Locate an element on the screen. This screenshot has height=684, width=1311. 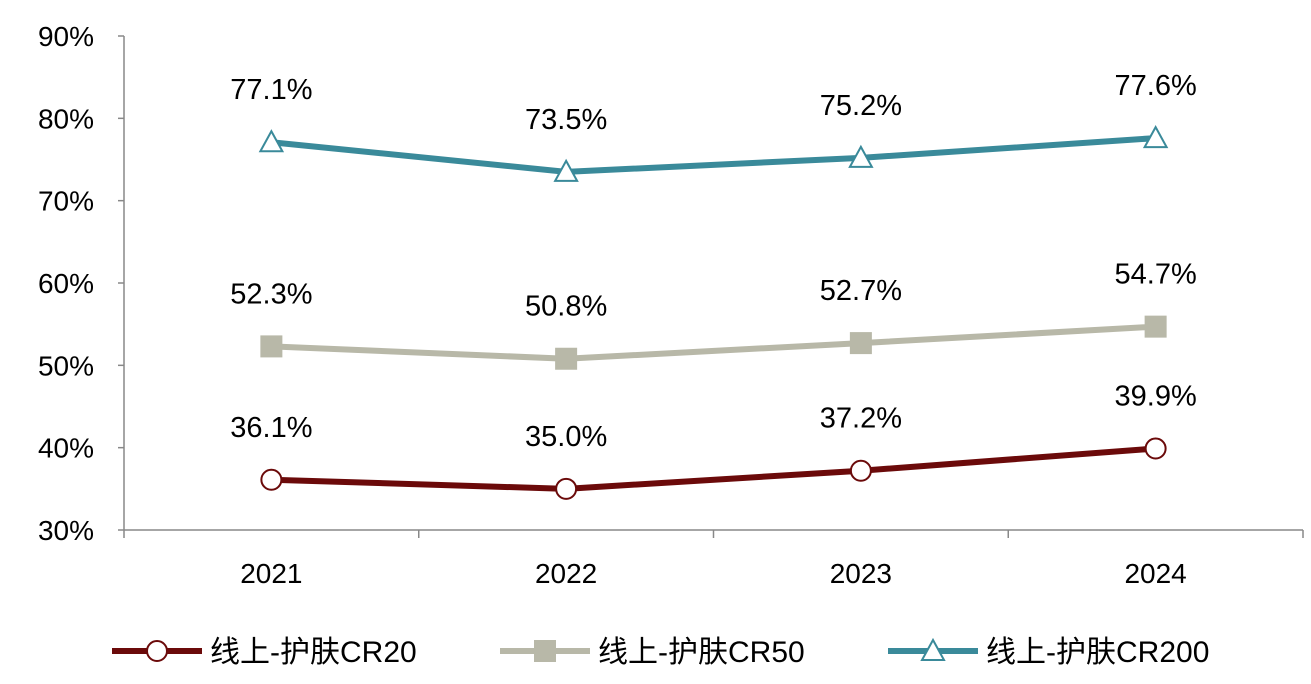
data-label: 37.2% is located at coordinates (861, 419).